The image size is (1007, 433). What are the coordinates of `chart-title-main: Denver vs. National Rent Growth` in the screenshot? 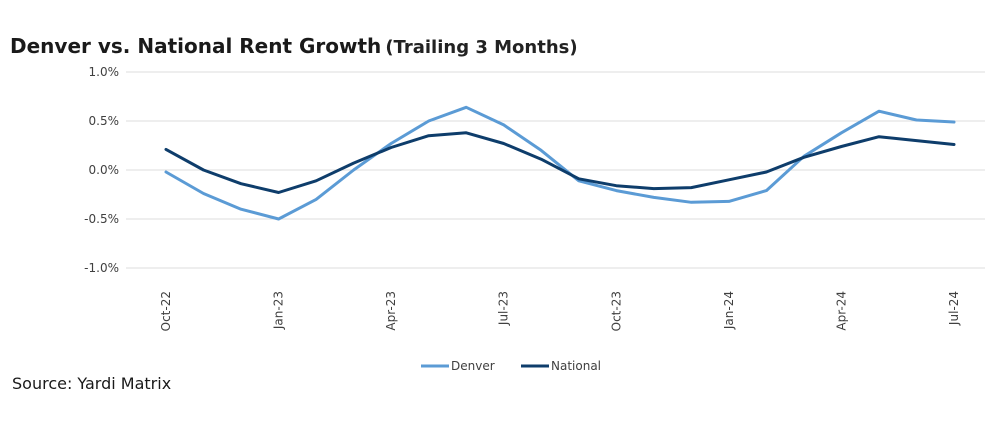 It's located at (196, 46).